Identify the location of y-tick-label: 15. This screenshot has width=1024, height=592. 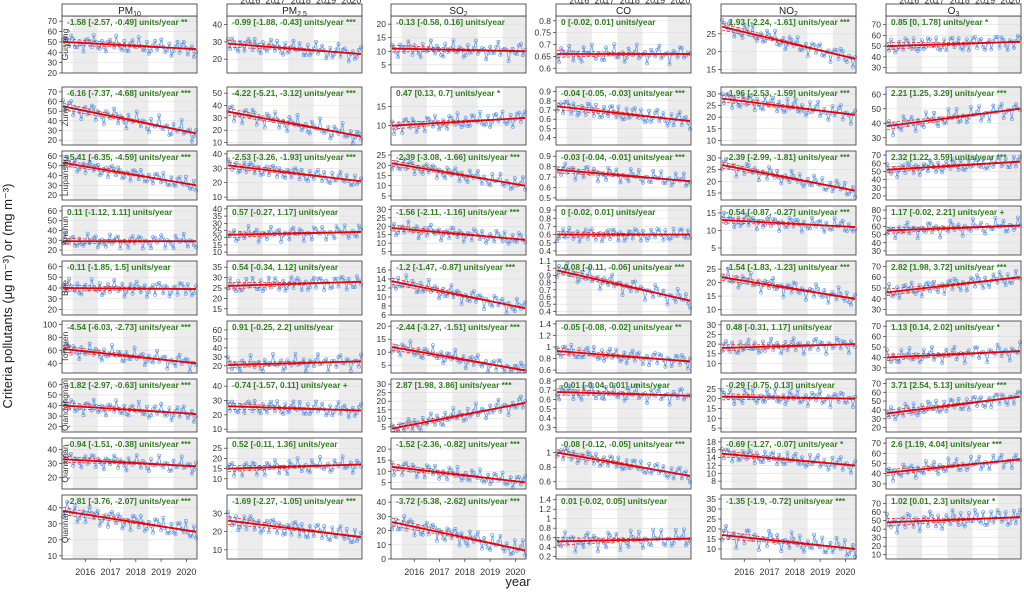
(382, 339).